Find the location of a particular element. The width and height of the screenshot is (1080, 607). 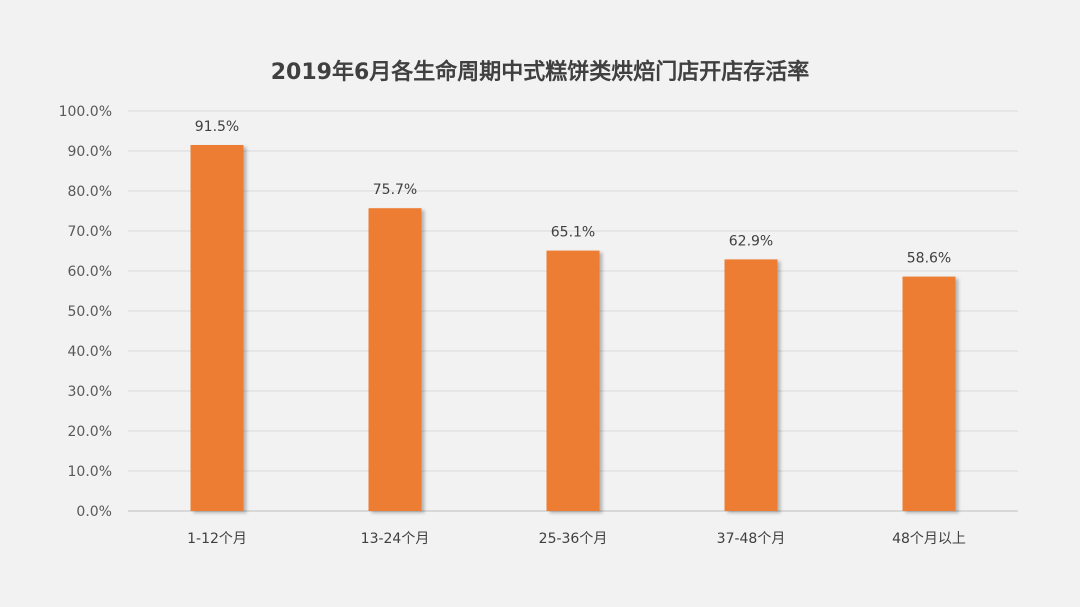

data-label: 75.7% is located at coordinates (395, 190).